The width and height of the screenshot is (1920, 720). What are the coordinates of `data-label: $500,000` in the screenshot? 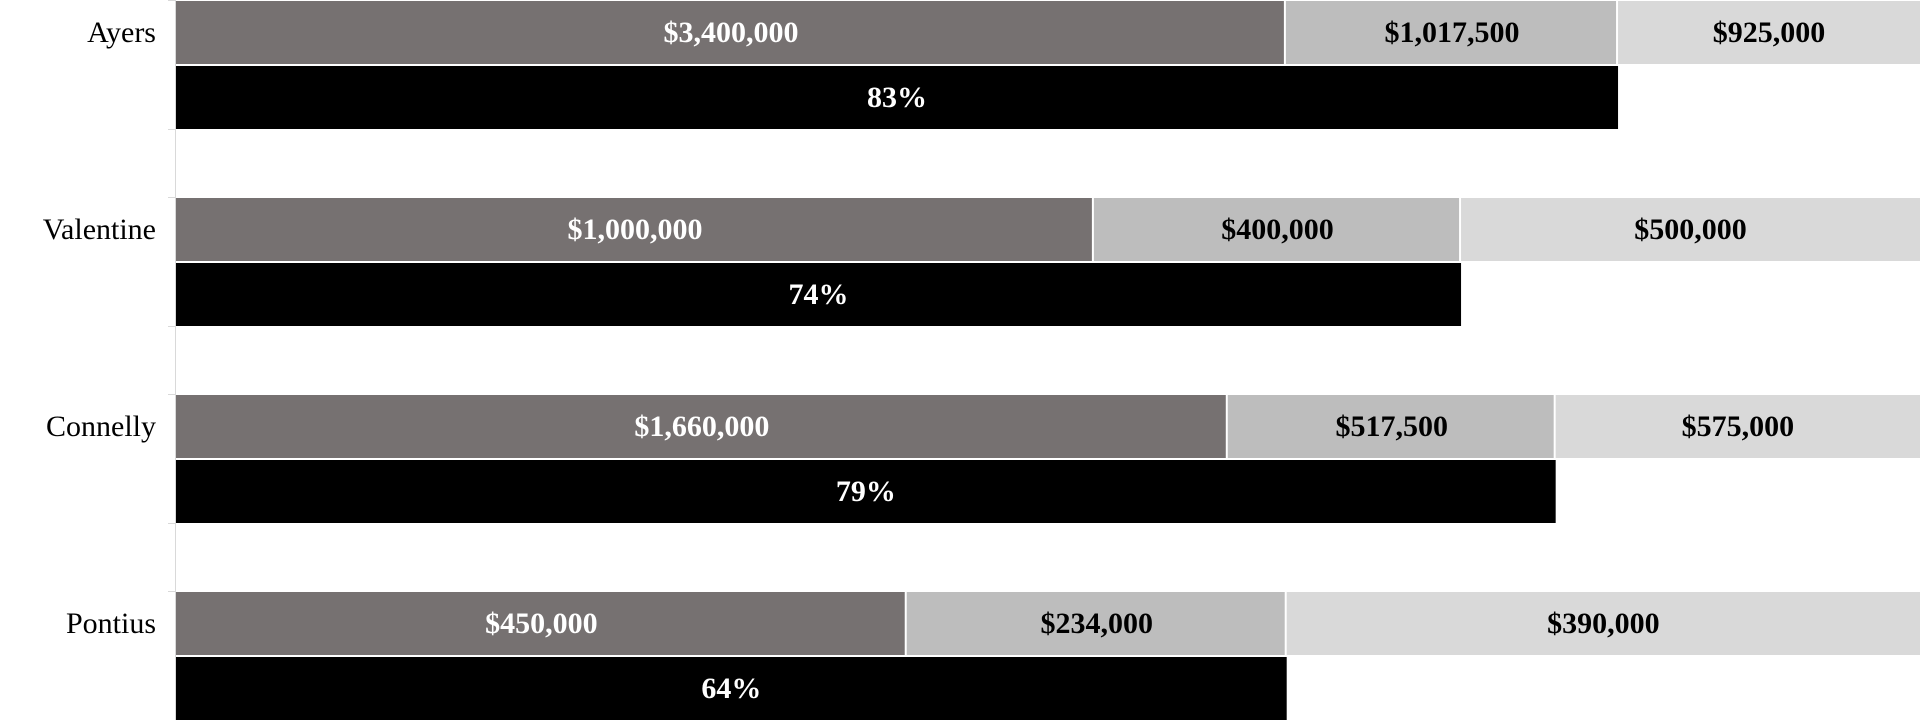 It's located at (1690, 229).